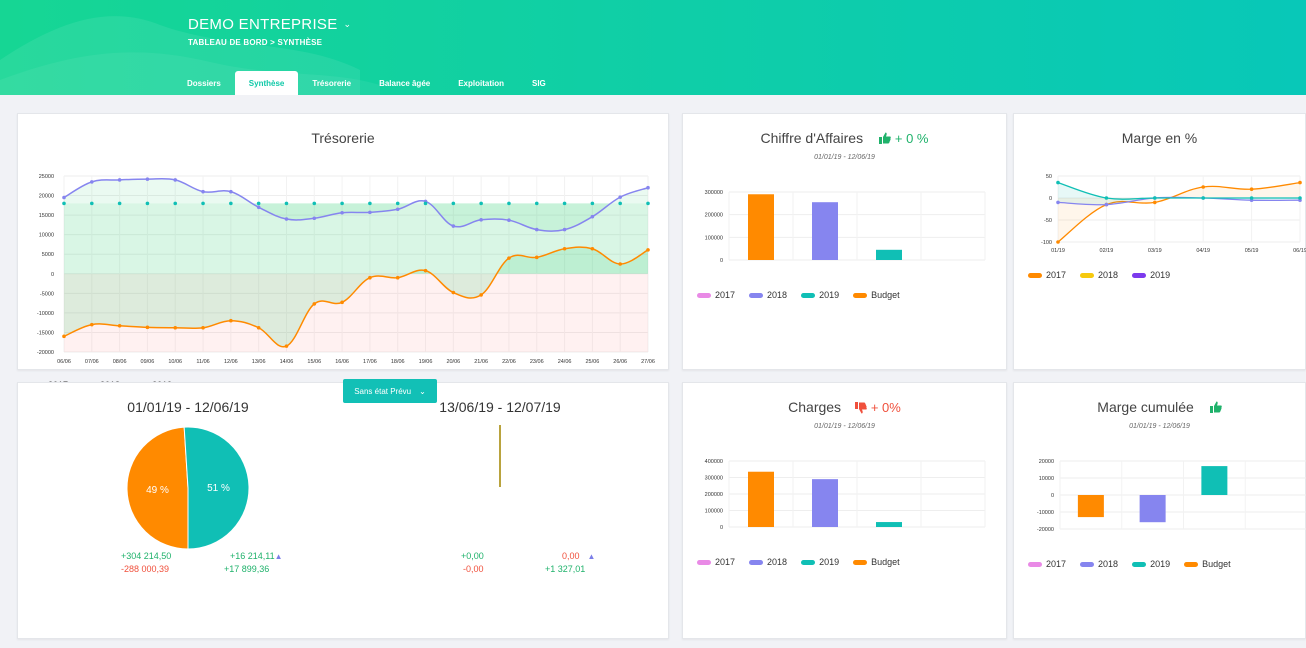 This screenshot has width=1306, height=648. What do you see at coordinates (714, 479) in the screenshot?
I see `y-tick-label: 300000` at bounding box center [714, 479].